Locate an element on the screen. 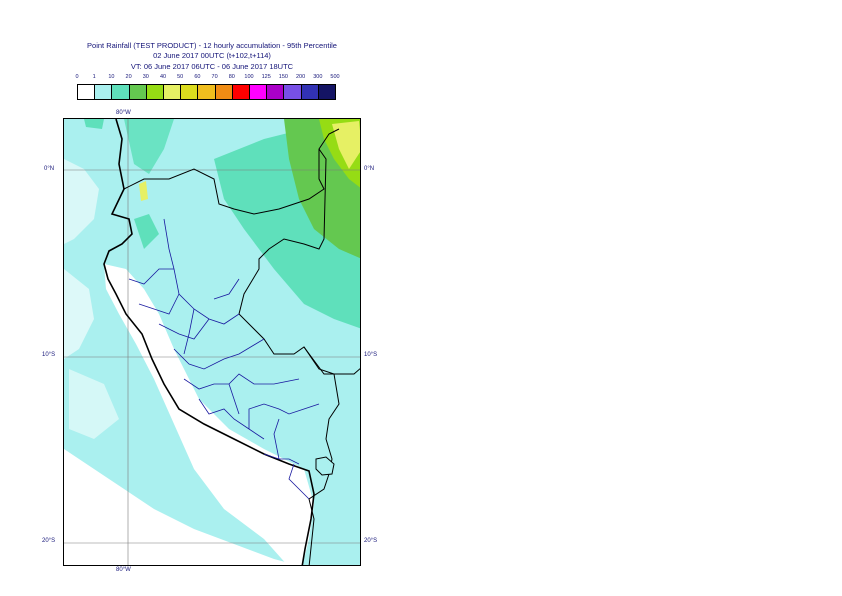 The image size is (842, 596). rain-patch-d is located at coordinates (94, 124).